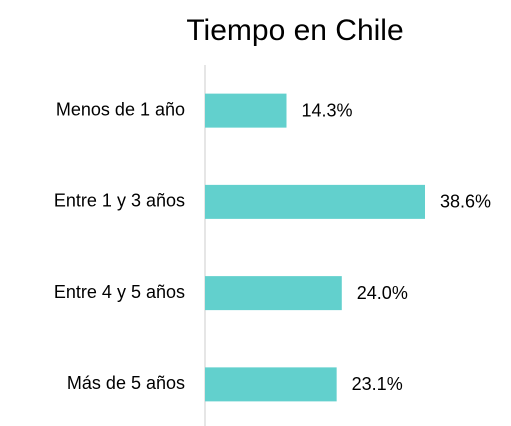 The height and width of the screenshot is (426, 511). I want to click on category-label: Menos de 1 año, so click(120, 109).